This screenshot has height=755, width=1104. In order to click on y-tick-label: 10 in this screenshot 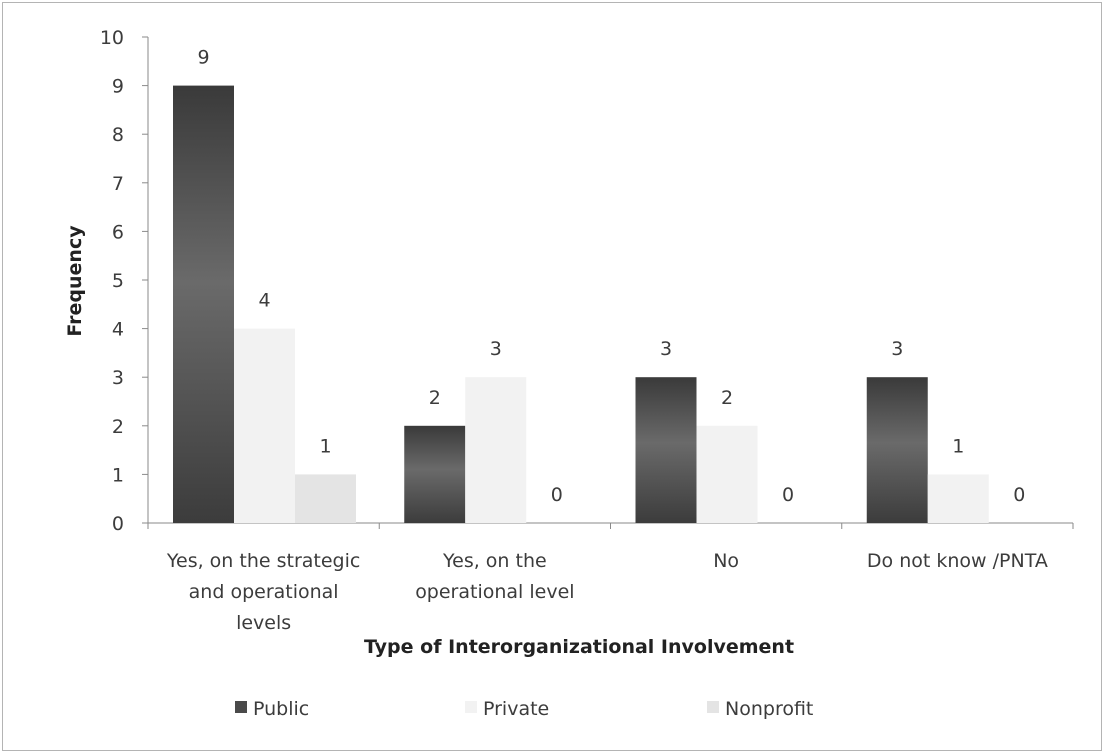, I will do `click(112, 38)`.